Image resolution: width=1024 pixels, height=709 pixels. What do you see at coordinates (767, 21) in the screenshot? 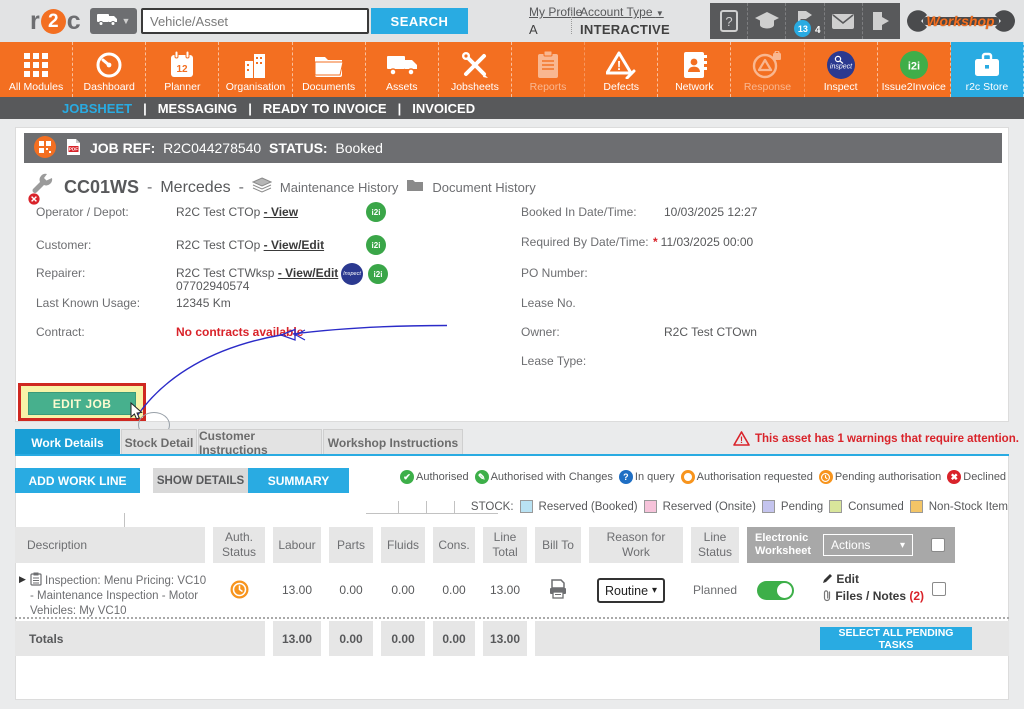
I see `training-button` at bounding box center [767, 21].